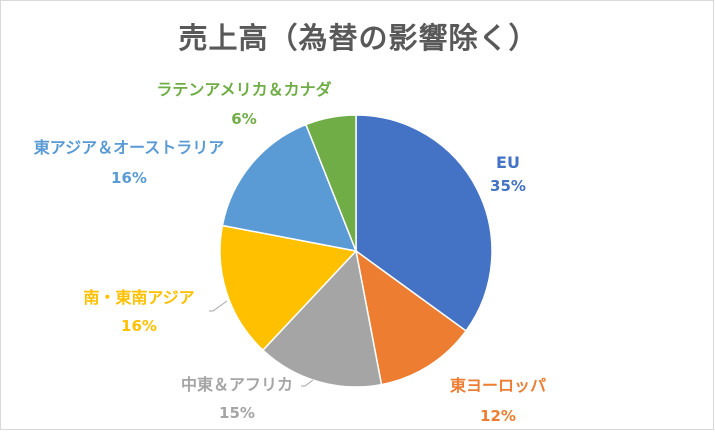 Image resolution: width=715 pixels, height=432 pixels. I want to click on slice-percent-label: 15%, so click(237, 413).